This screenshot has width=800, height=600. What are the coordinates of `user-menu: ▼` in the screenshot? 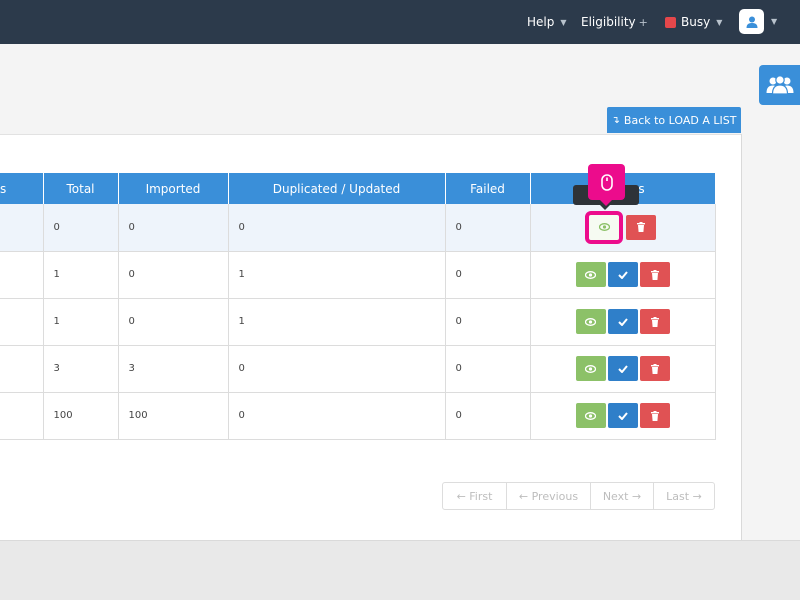 It's located at (758, 21).